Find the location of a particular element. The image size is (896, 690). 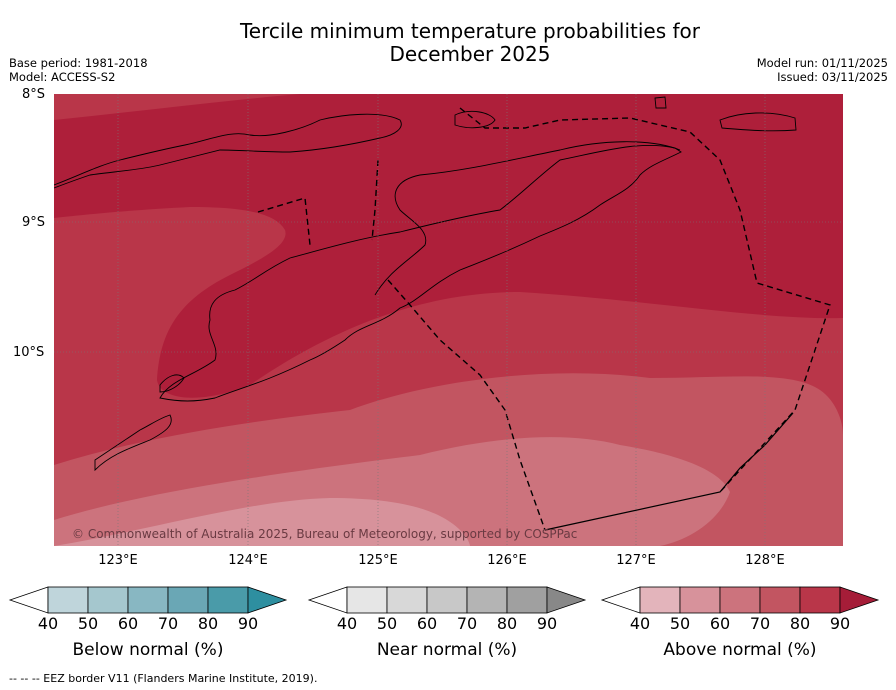

wetar-coastline is located at coordinates (758, 122).